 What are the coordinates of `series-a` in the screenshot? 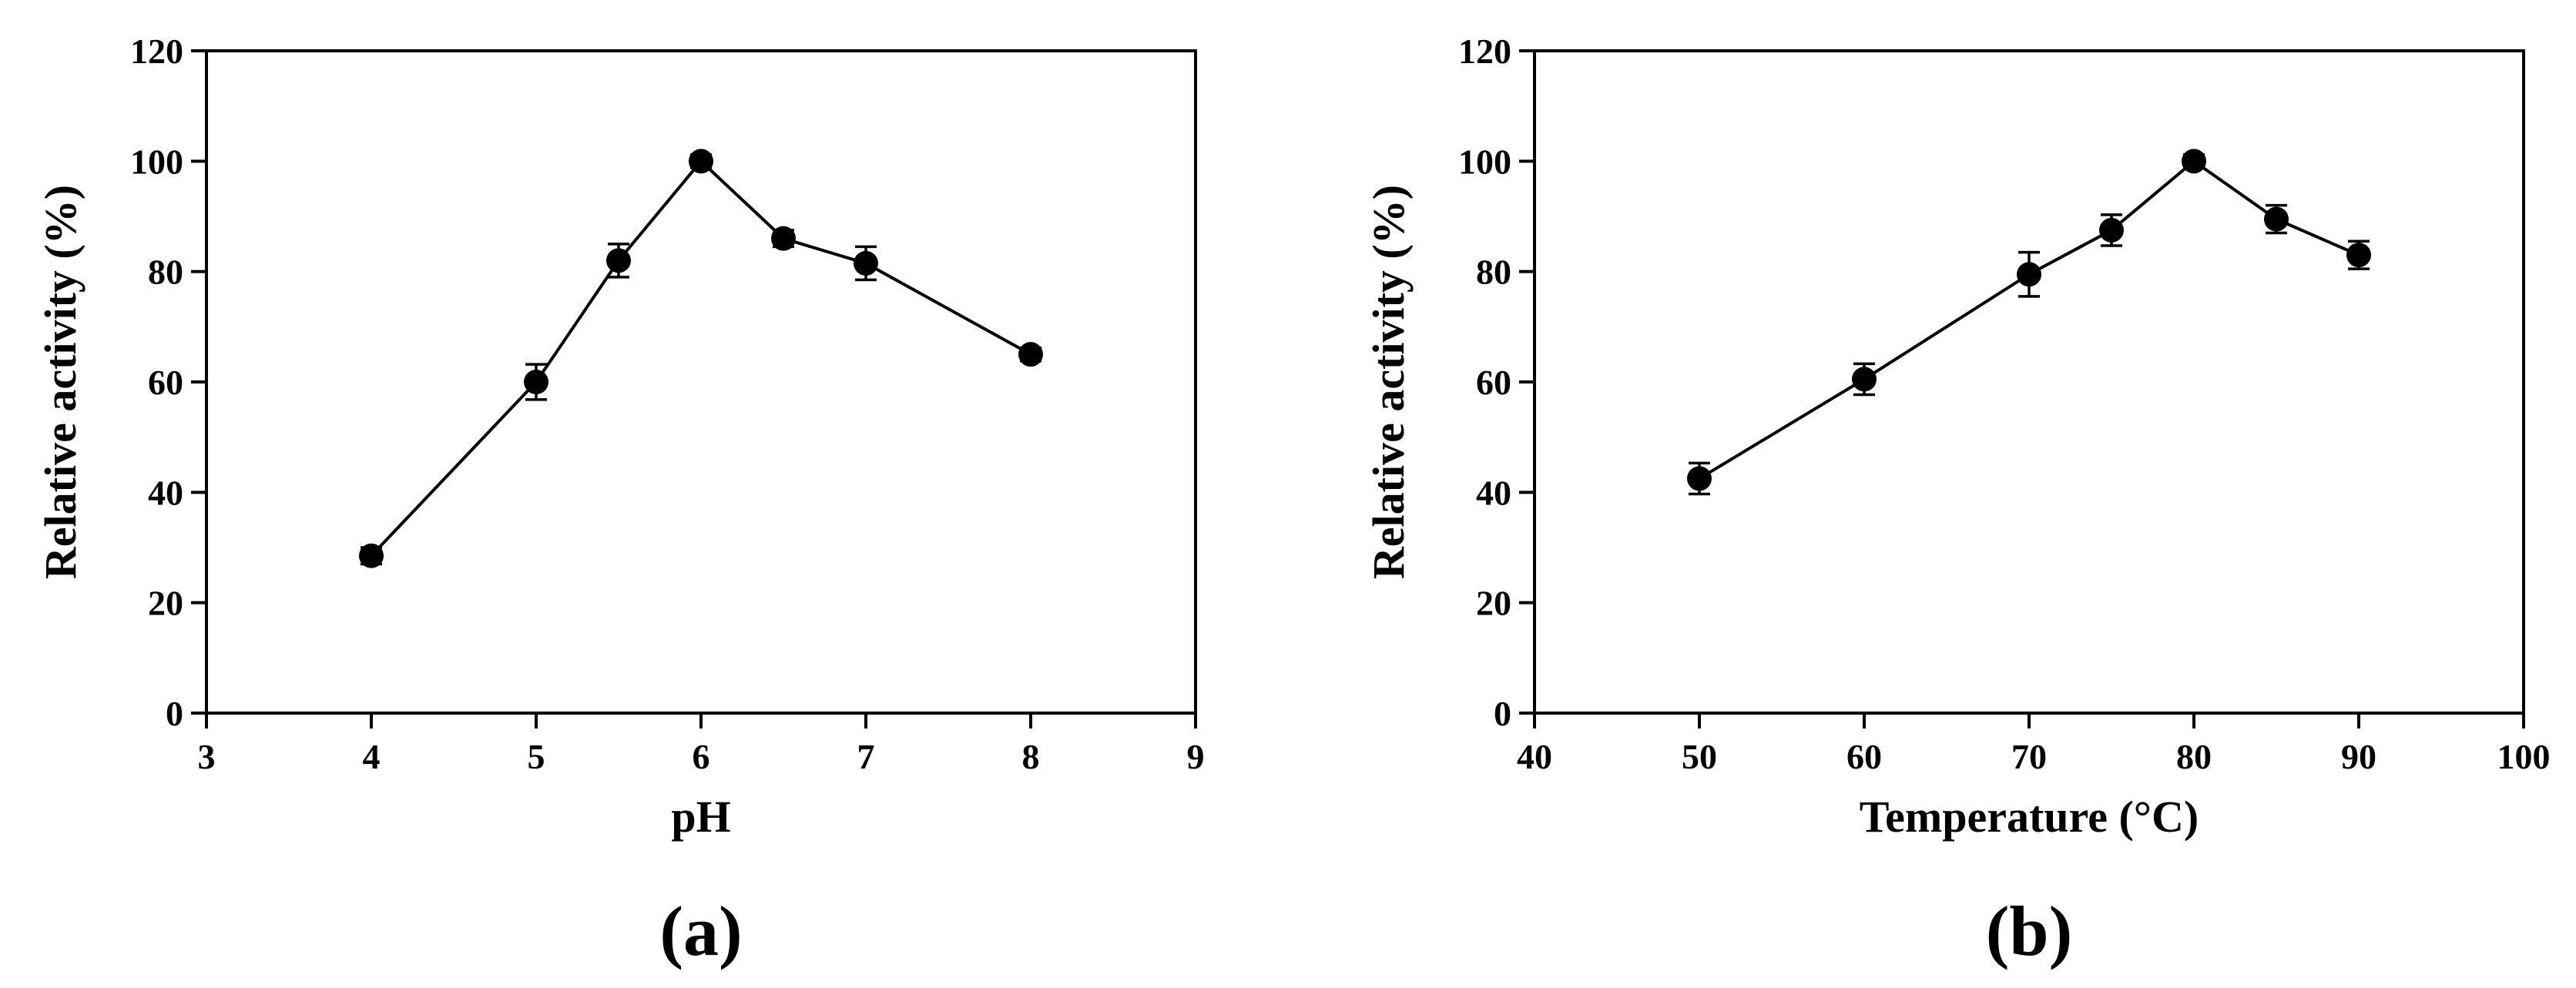 It's located at (701, 358).